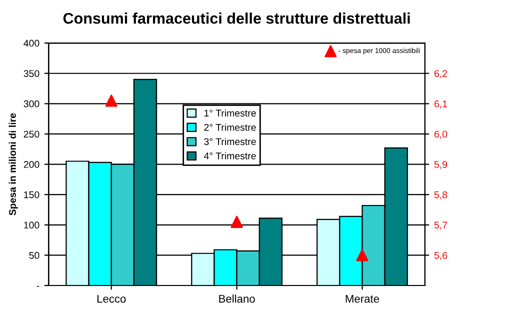 This screenshot has height=319, width=512. What do you see at coordinates (441, 134) in the screenshot?
I see `y2-tick-label: 6,0` at bounding box center [441, 134].